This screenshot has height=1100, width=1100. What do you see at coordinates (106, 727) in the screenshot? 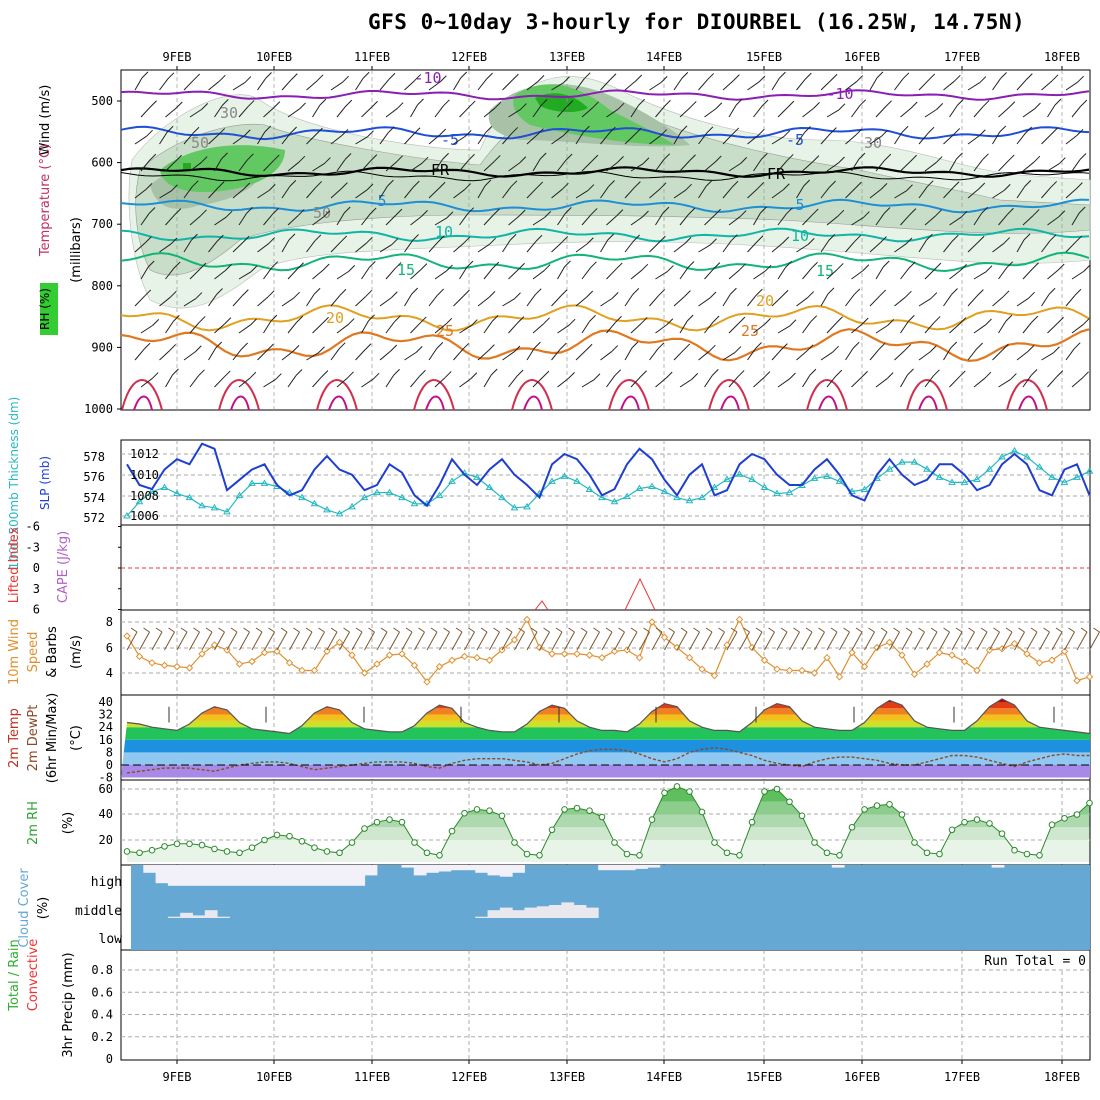
I see `temp-tick: 24` at bounding box center [106, 727].